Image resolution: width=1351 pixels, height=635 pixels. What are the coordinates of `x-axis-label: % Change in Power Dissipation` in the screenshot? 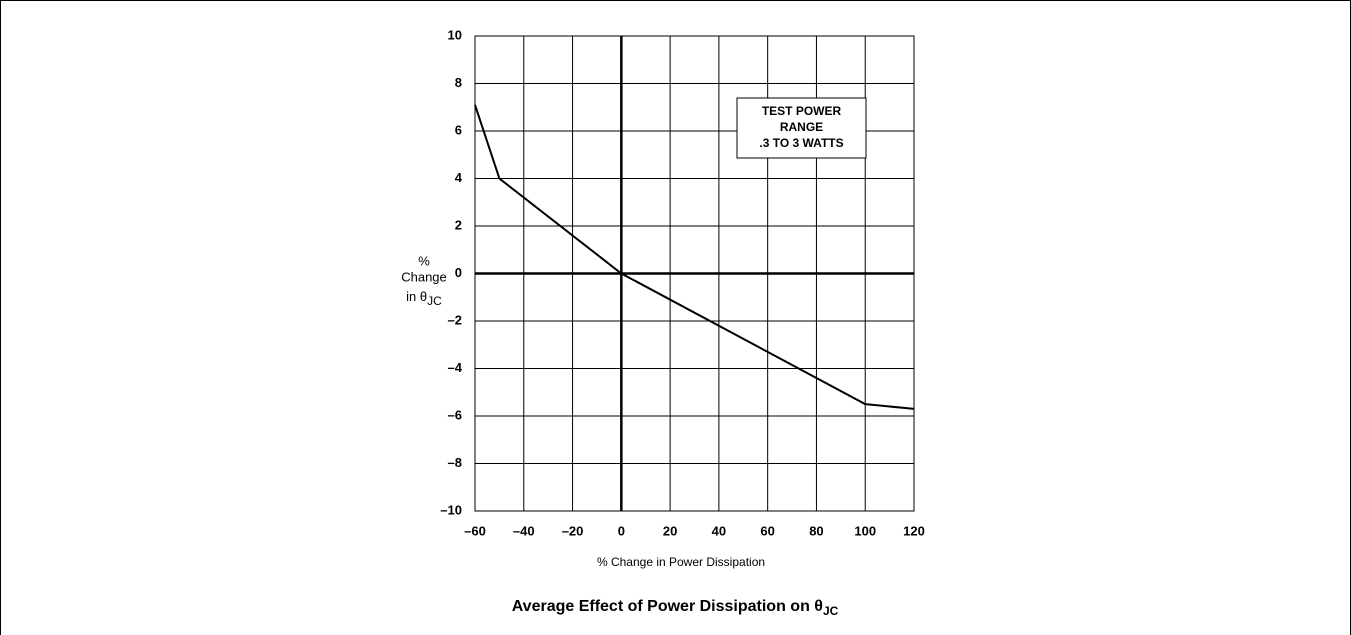 It's located at (681, 562).